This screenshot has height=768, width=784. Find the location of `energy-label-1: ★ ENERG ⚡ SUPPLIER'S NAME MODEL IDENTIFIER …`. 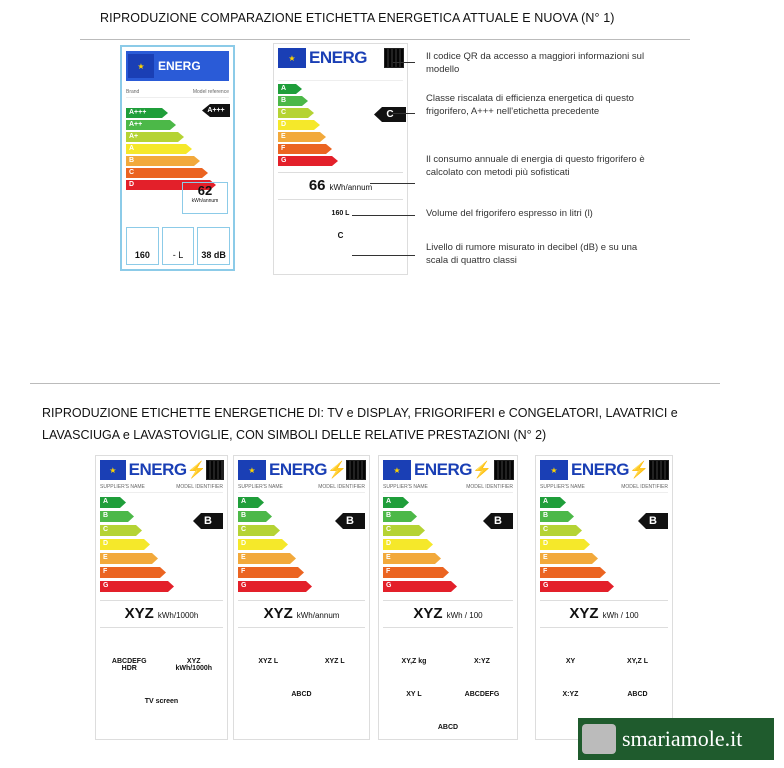

energy-label-1: ★ ENERG ⚡ SUPPLIER'S NAME MODEL IDENTIFIER … is located at coordinates (161, 597).